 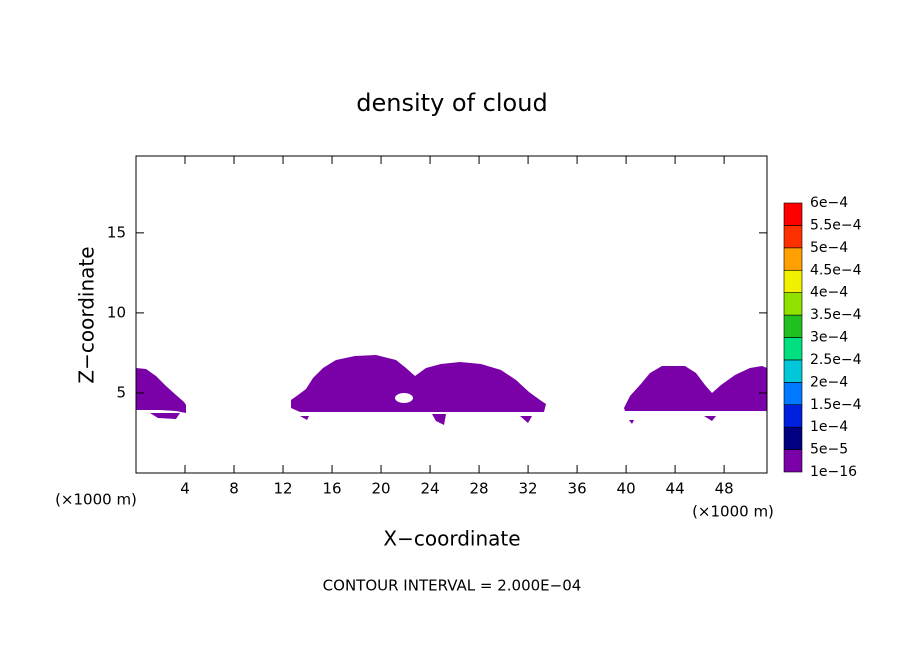 I want to click on colorbar-label: 5e−5, so click(x=829, y=450).